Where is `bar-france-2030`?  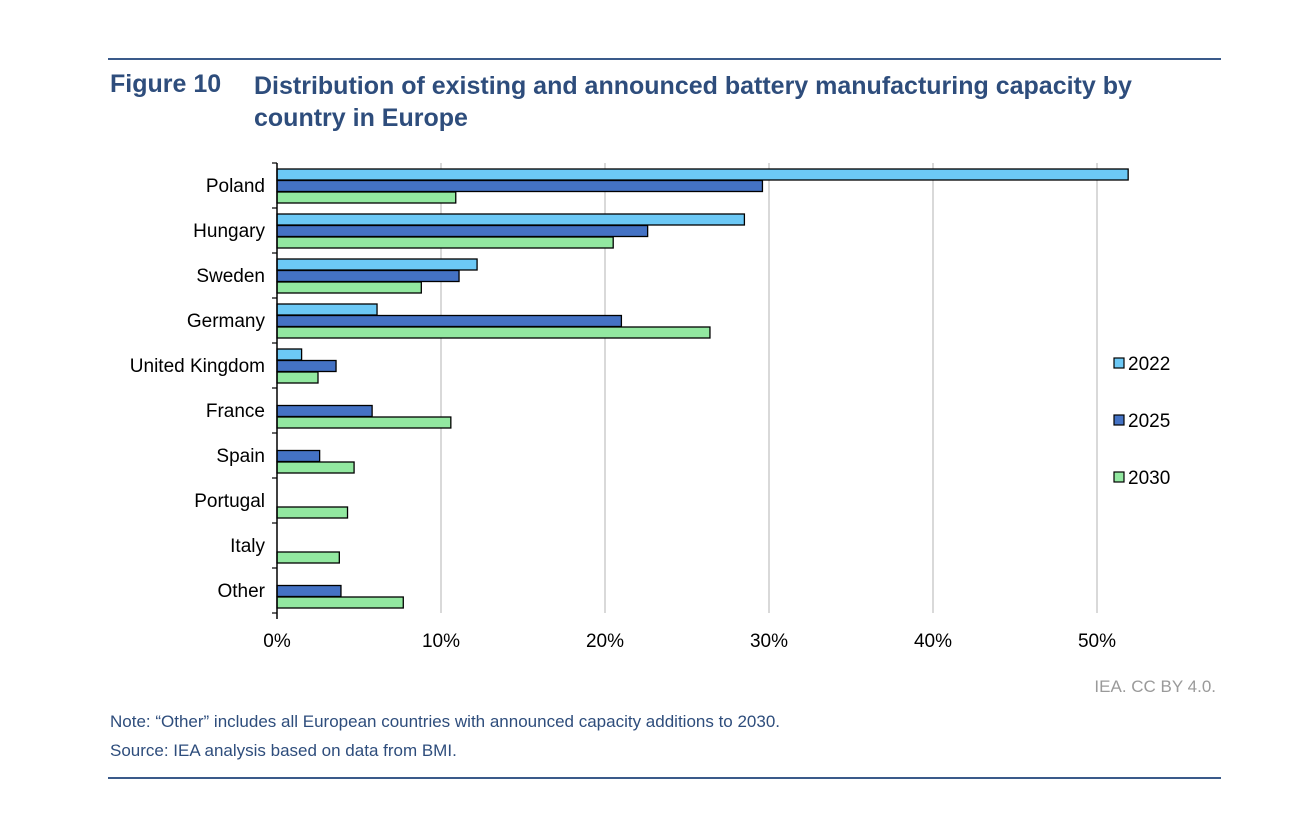
bar-france-2030 is located at coordinates (364, 422).